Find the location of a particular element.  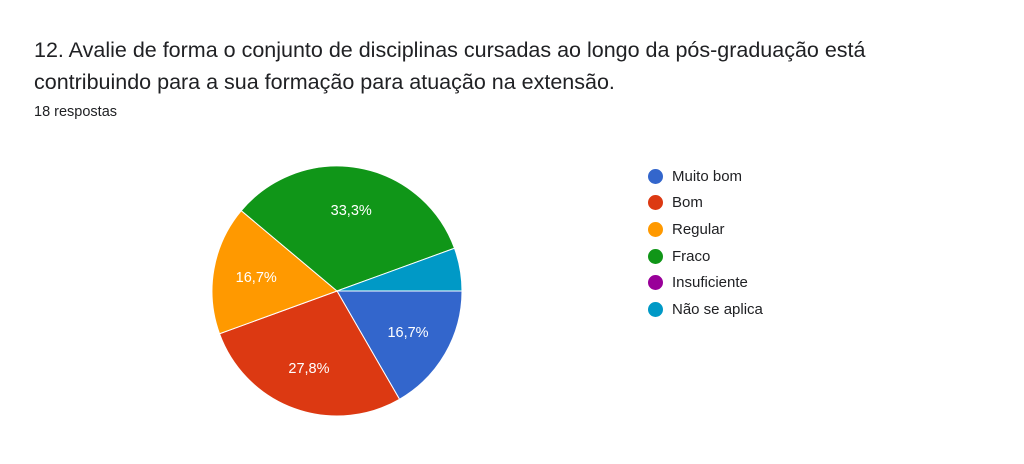

legend-label: Regular is located at coordinates (698, 229).